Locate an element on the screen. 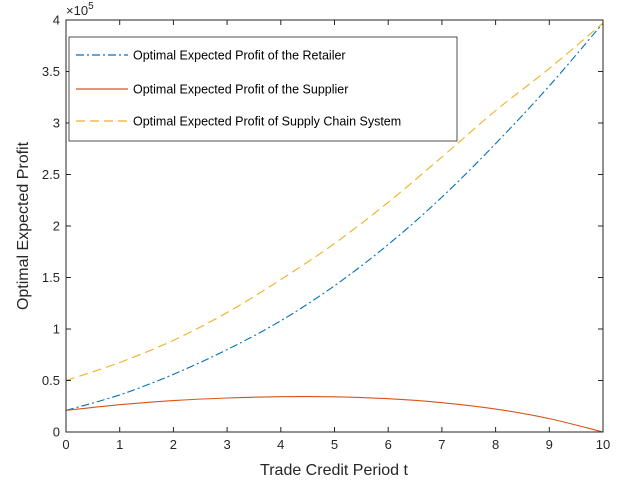 The image size is (623, 484). y-tick-label: 2.5 is located at coordinates (51, 174).